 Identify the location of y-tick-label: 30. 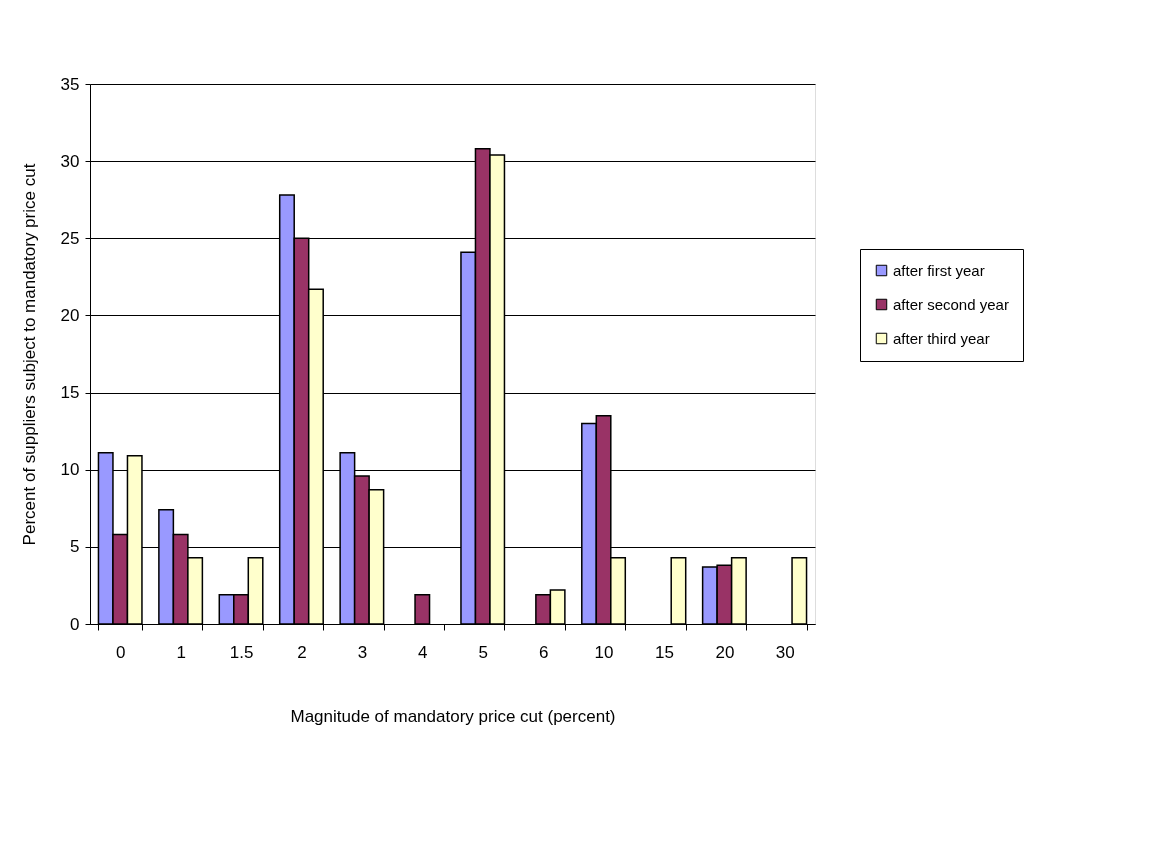
(70, 161).